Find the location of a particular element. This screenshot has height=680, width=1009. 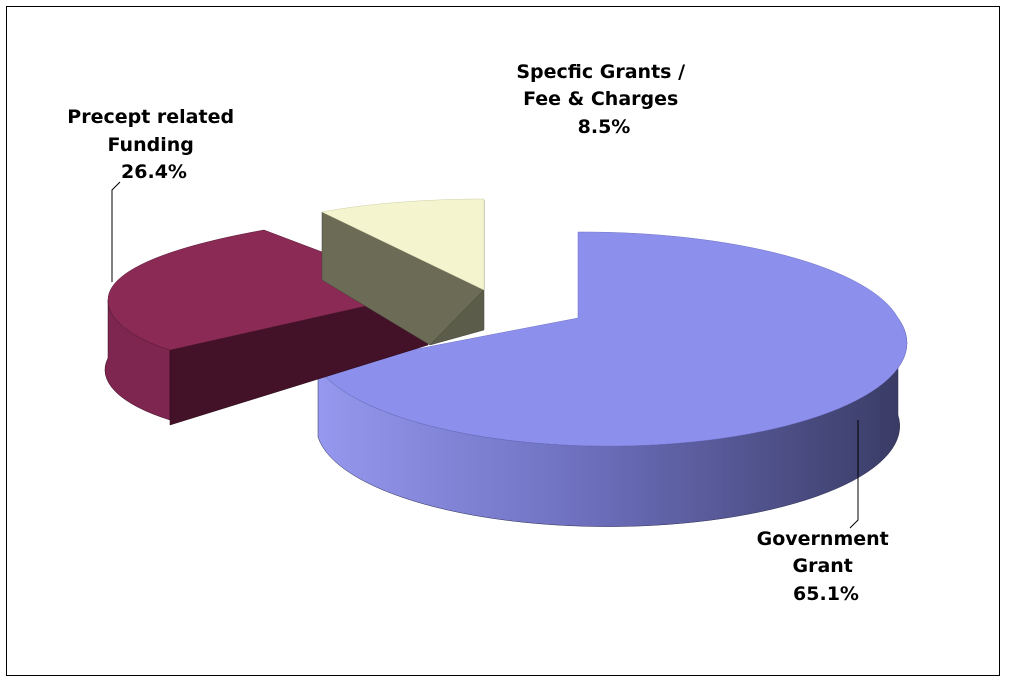

slice-specific-grants-top is located at coordinates (403, 244).